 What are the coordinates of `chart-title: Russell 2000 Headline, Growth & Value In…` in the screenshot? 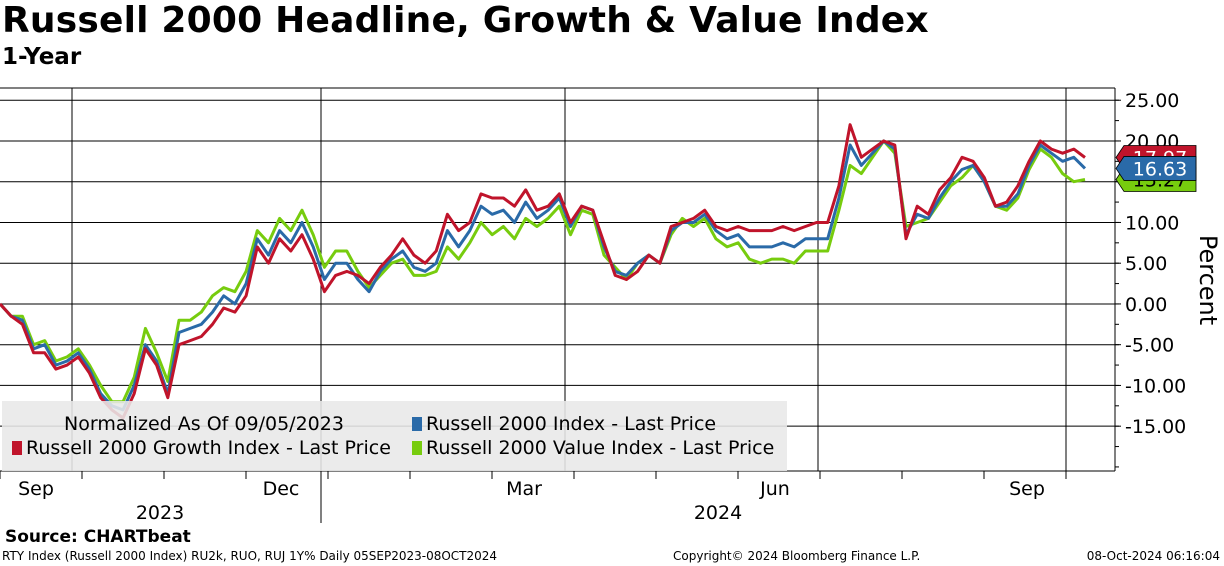 It's located at (465, 20).